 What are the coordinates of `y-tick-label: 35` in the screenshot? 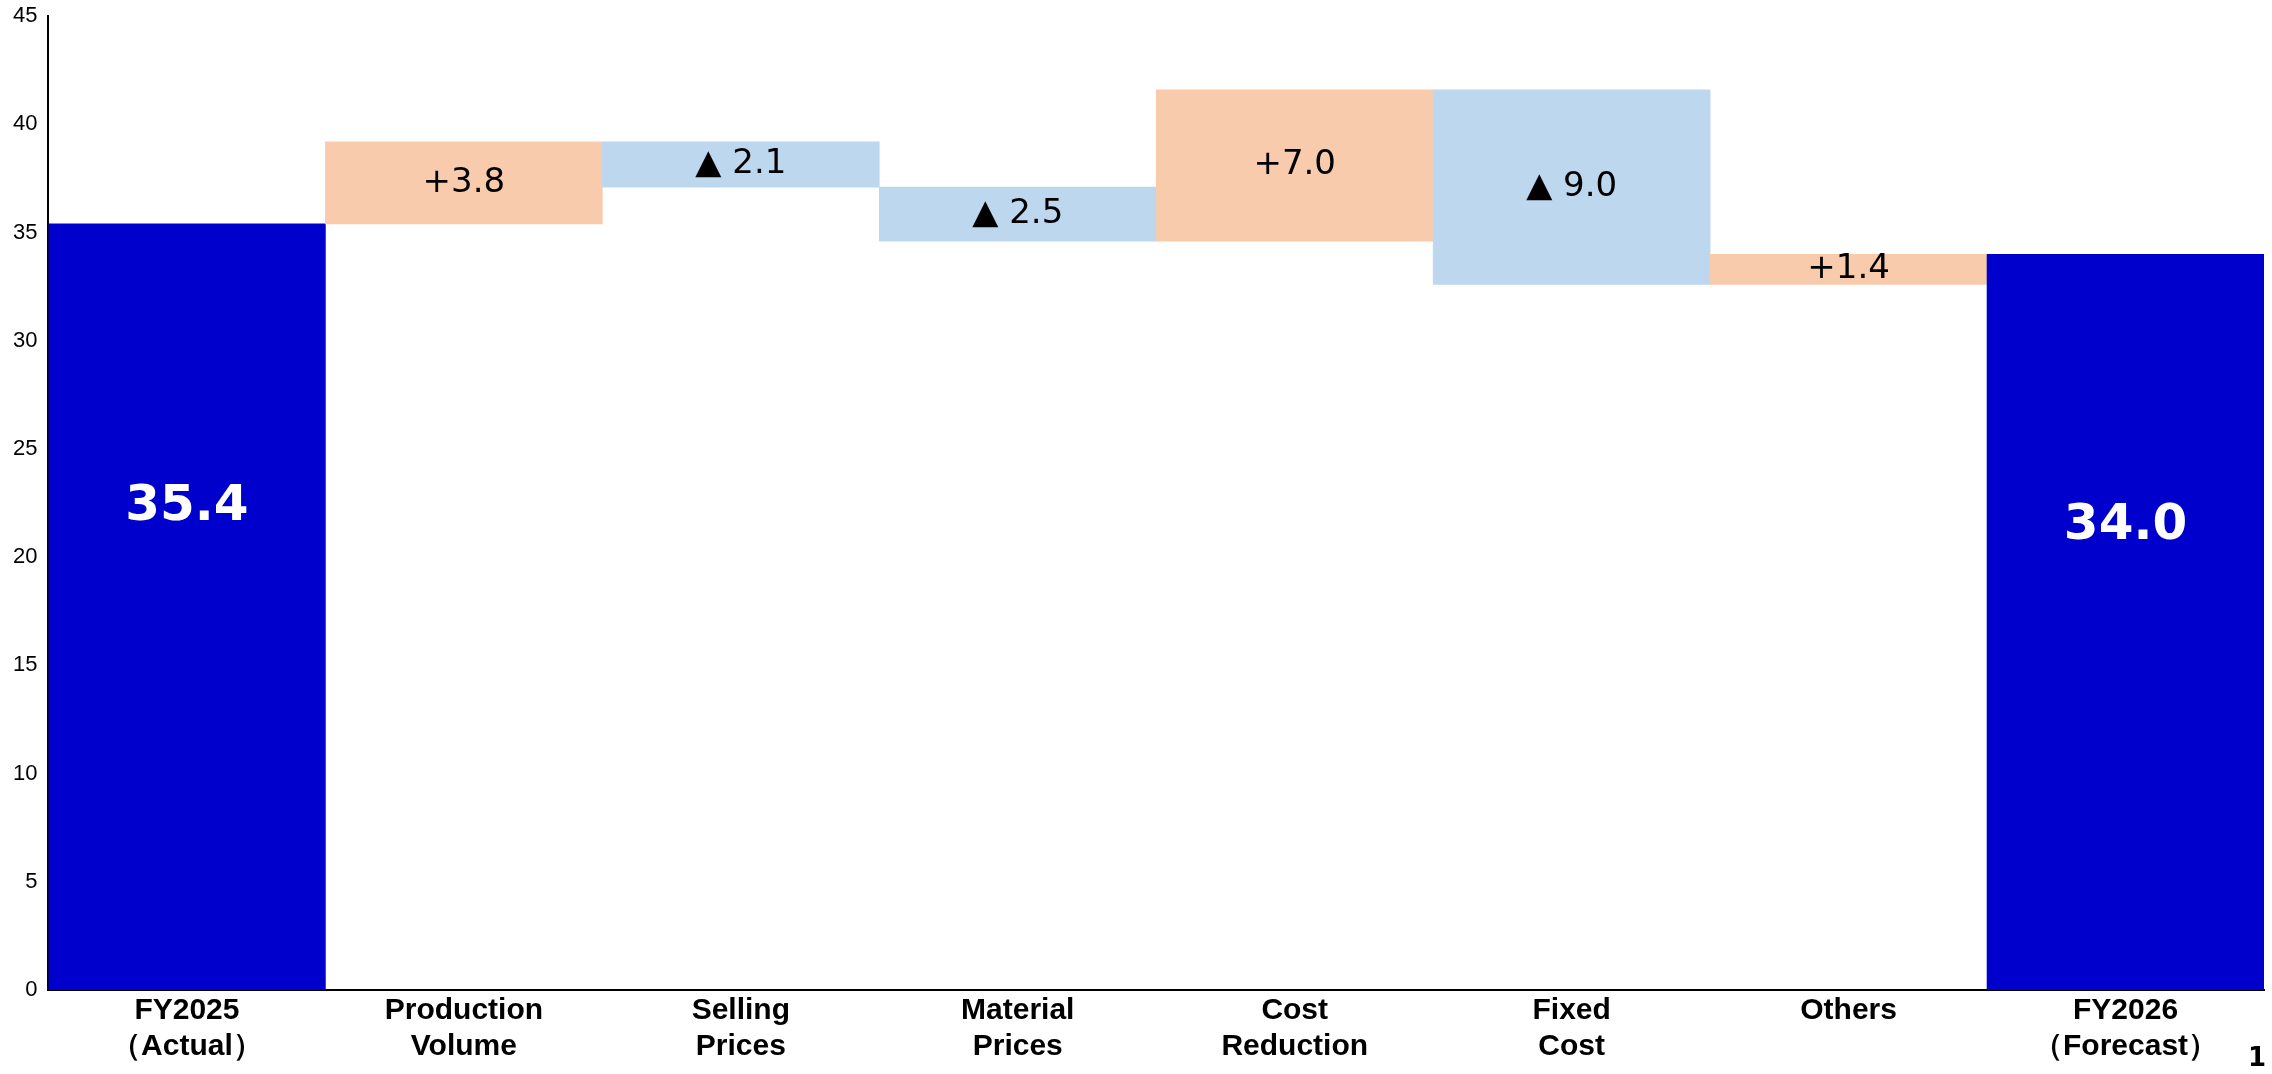 It's located at (25, 231).